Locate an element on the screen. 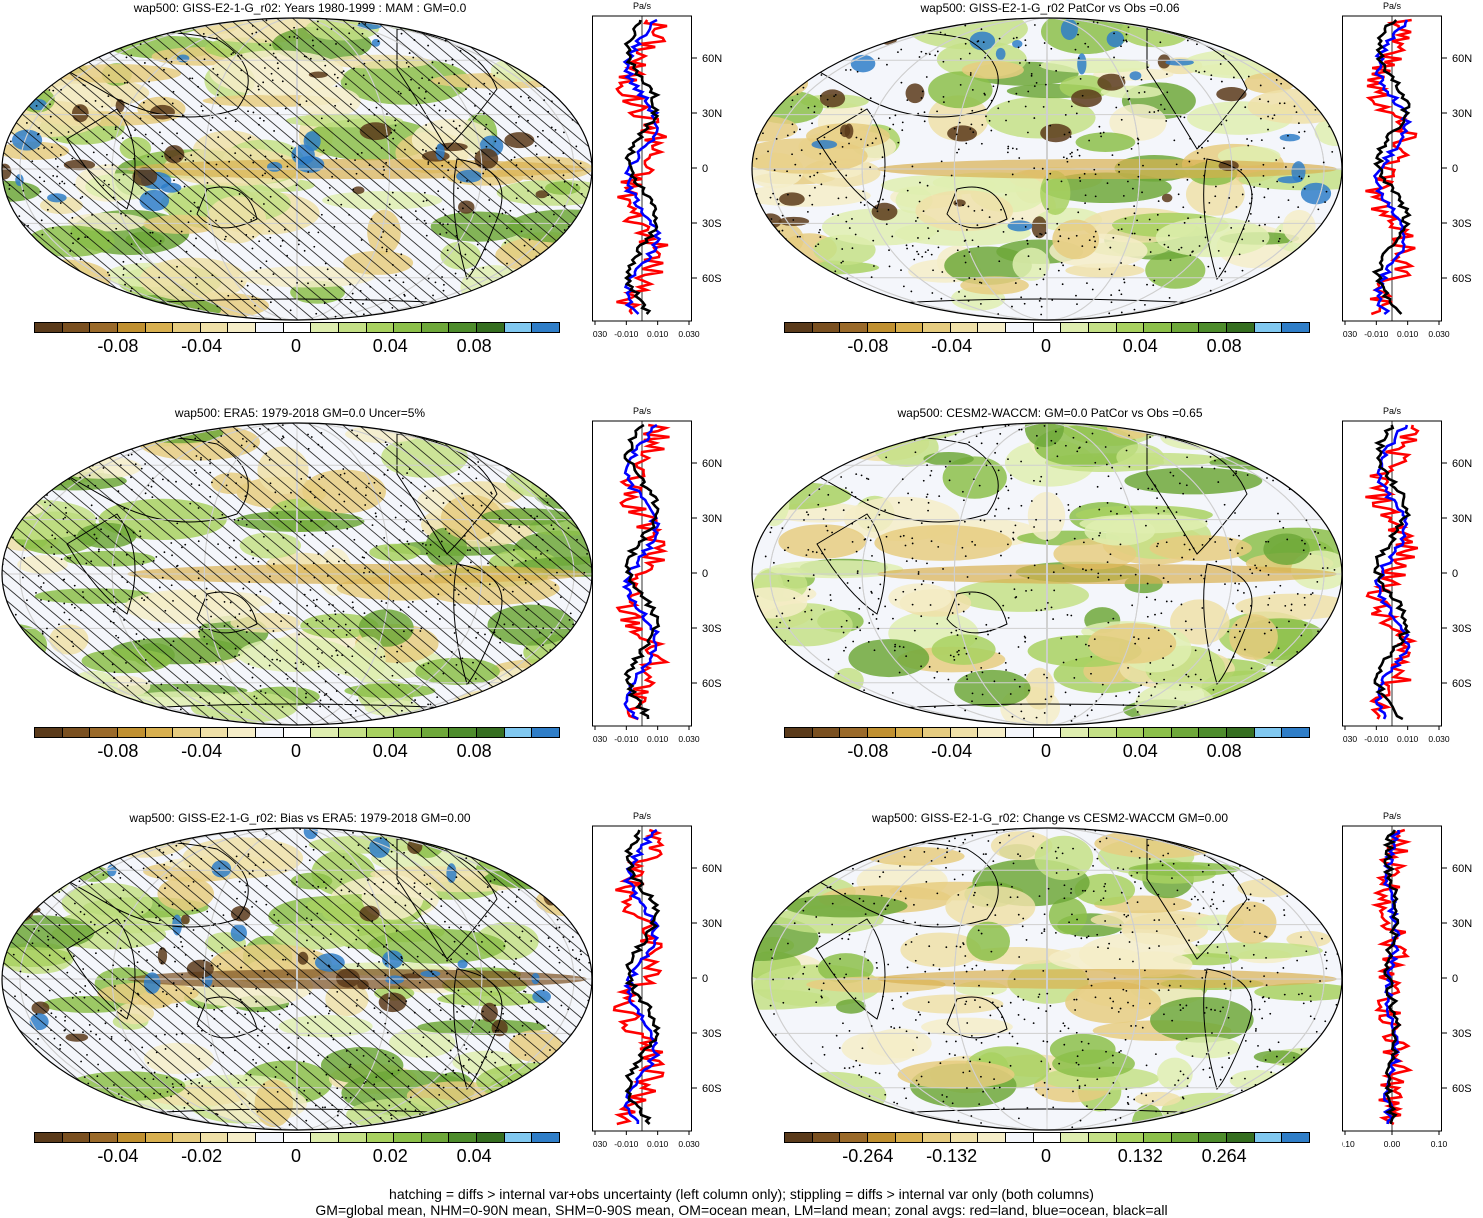  zonal-mean-ocean-line is located at coordinates (1392, 572).